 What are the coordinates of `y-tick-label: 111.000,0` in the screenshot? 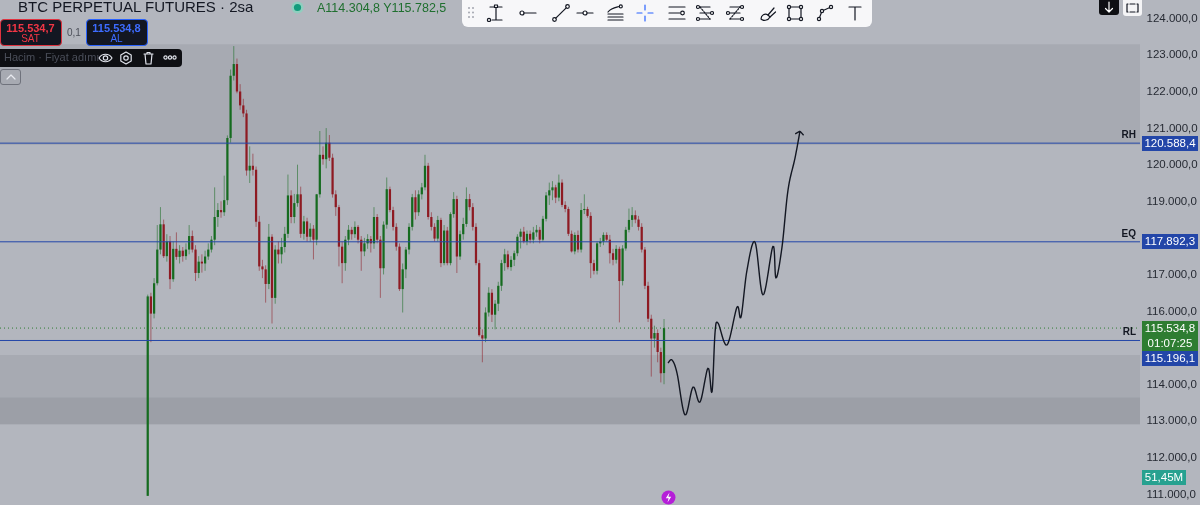 It's located at (1171, 493).